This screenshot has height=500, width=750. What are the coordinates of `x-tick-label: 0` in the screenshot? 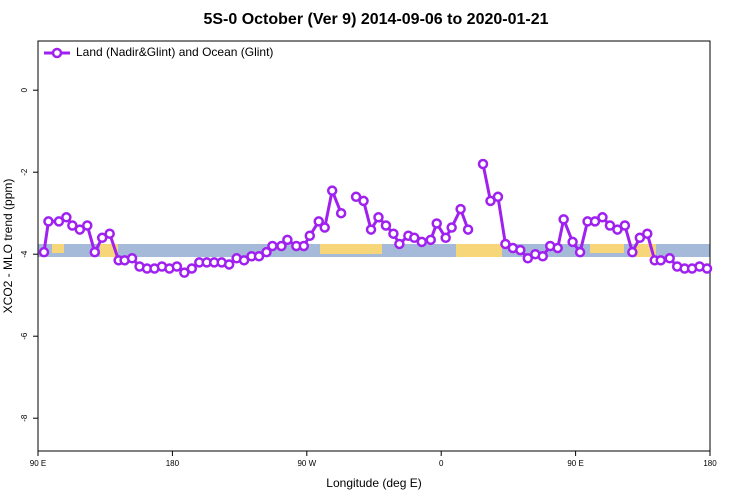 It's located at (441, 463).